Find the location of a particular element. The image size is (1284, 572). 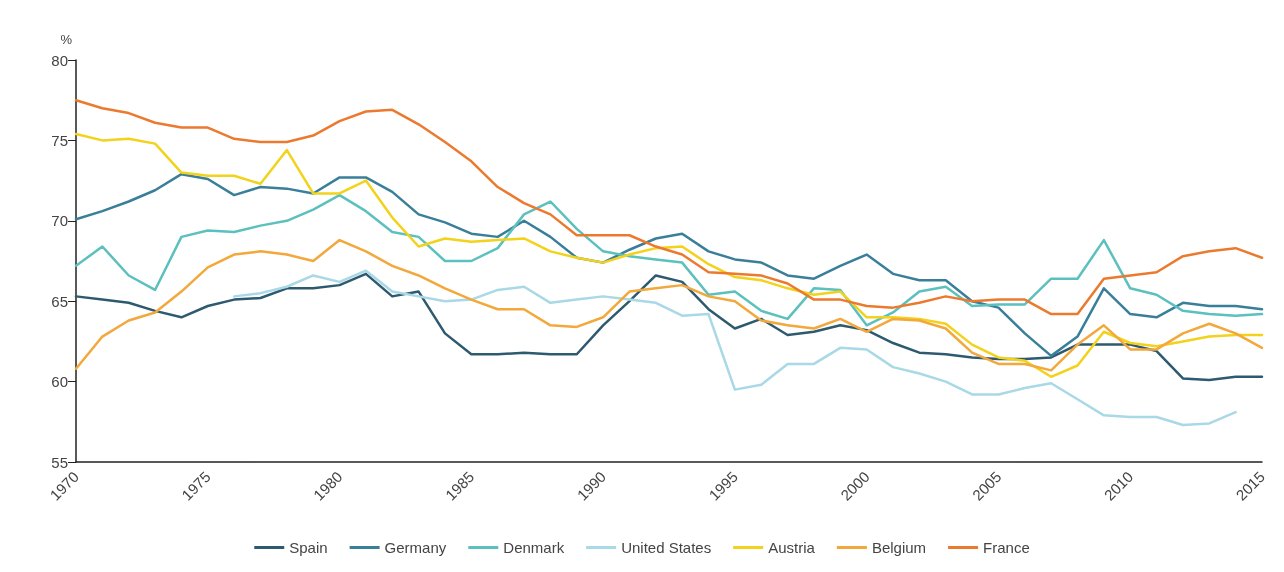

legend-label: Spain is located at coordinates (308, 547).